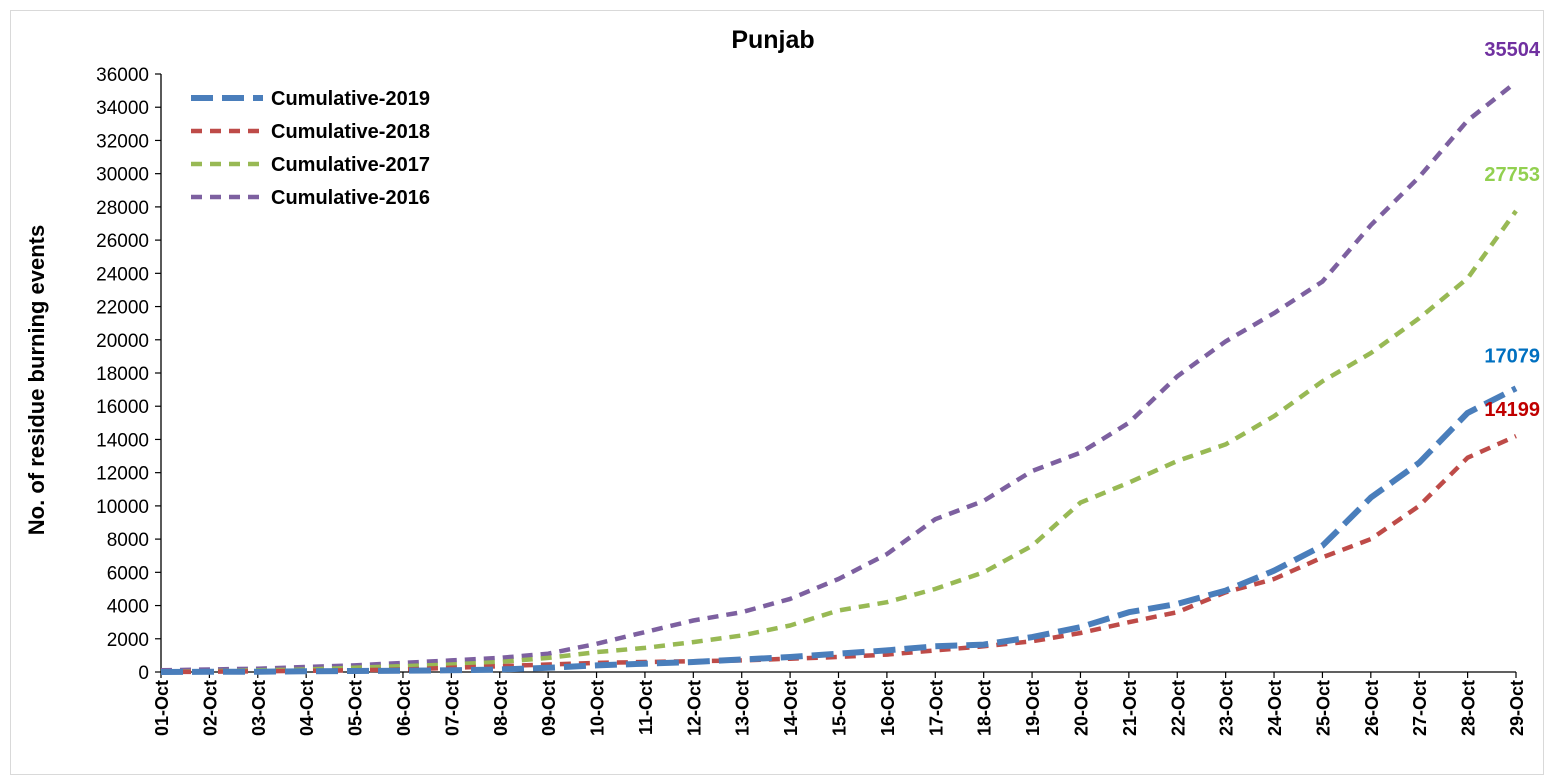 Image resolution: width=1556 pixels, height=783 pixels. Describe the element at coordinates (210, 708) in the screenshot. I see `x-tick-label: 02-Oct` at that location.